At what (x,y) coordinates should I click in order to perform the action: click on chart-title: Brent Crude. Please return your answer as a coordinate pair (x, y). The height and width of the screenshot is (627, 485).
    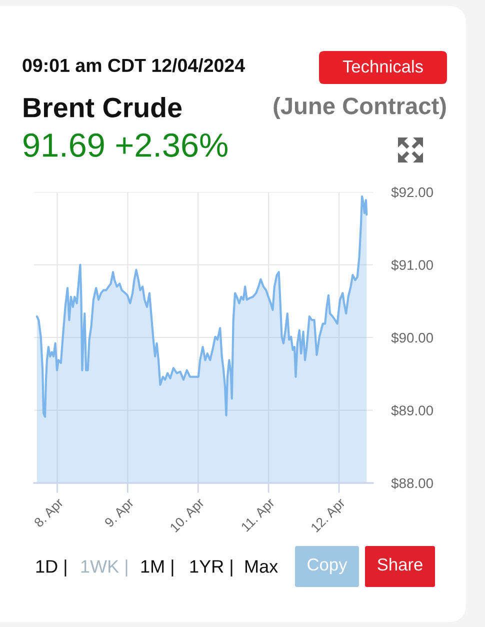
    Looking at the image, I should click on (103, 107).